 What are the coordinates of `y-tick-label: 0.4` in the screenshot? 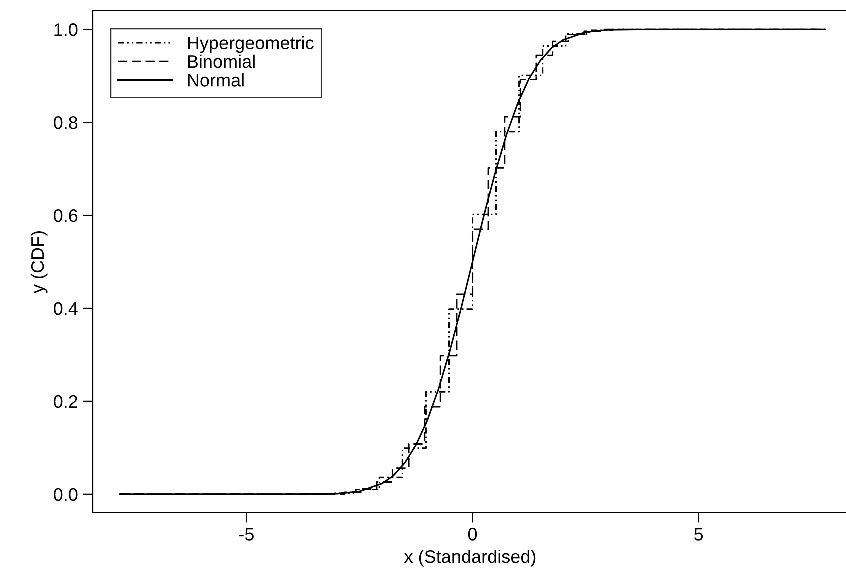 It's located at (66, 309).